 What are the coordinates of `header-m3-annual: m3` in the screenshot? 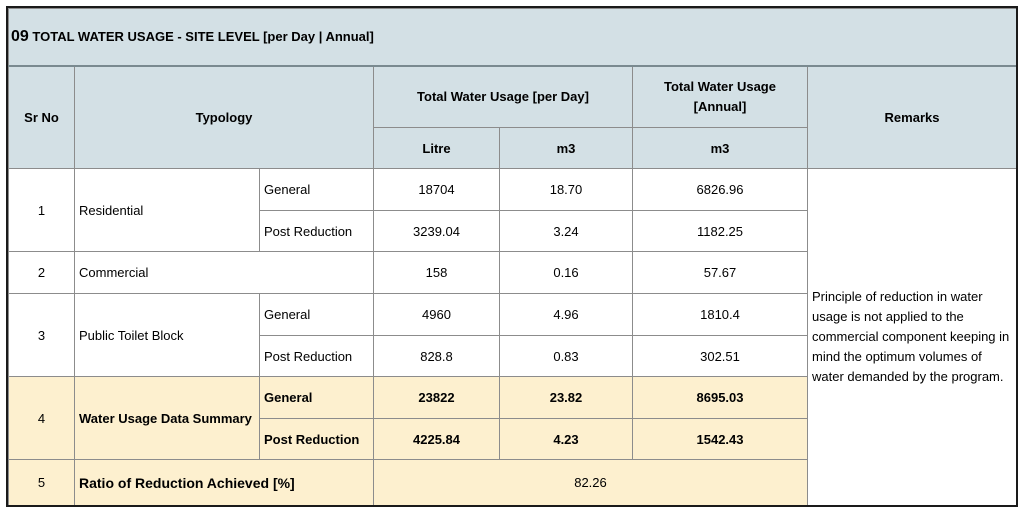 It's located at (720, 148).